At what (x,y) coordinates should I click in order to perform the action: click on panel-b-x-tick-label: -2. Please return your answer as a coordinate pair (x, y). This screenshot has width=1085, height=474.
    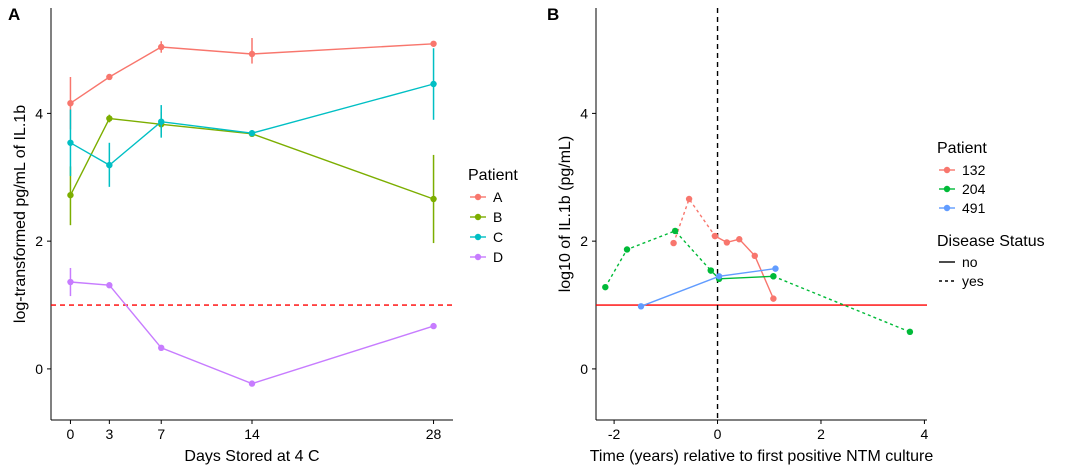
    Looking at the image, I should click on (614, 434).